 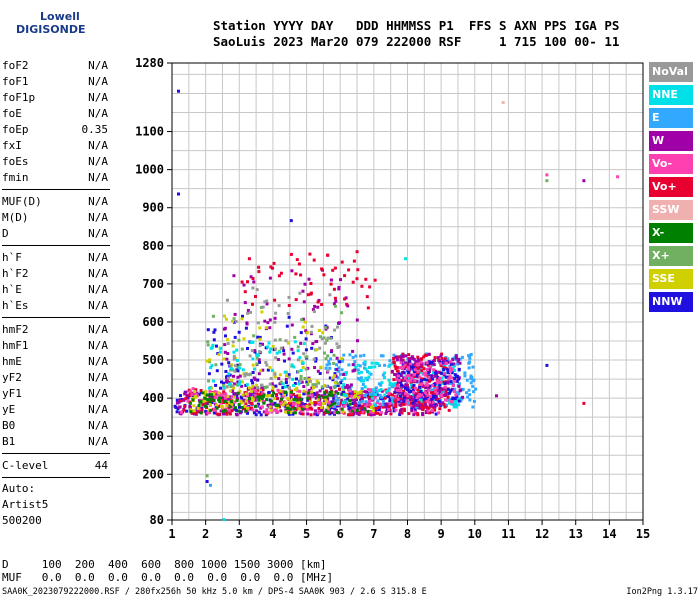 What do you see at coordinates (153, 284) in the screenshot?
I see `y-tick-label: 700` at bounding box center [153, 284].